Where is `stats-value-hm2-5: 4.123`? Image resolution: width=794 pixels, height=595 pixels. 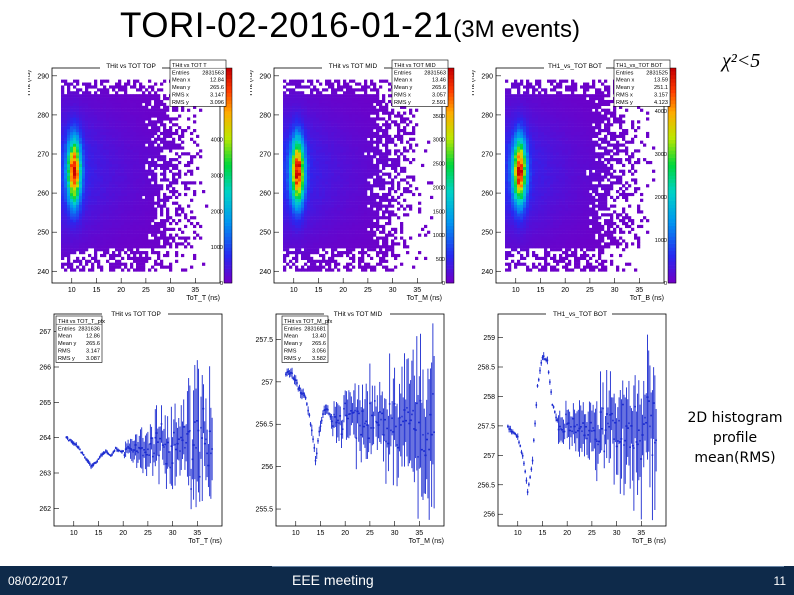 stats-value-hm2-5: 4.123 is located at coordinates (661, 103).